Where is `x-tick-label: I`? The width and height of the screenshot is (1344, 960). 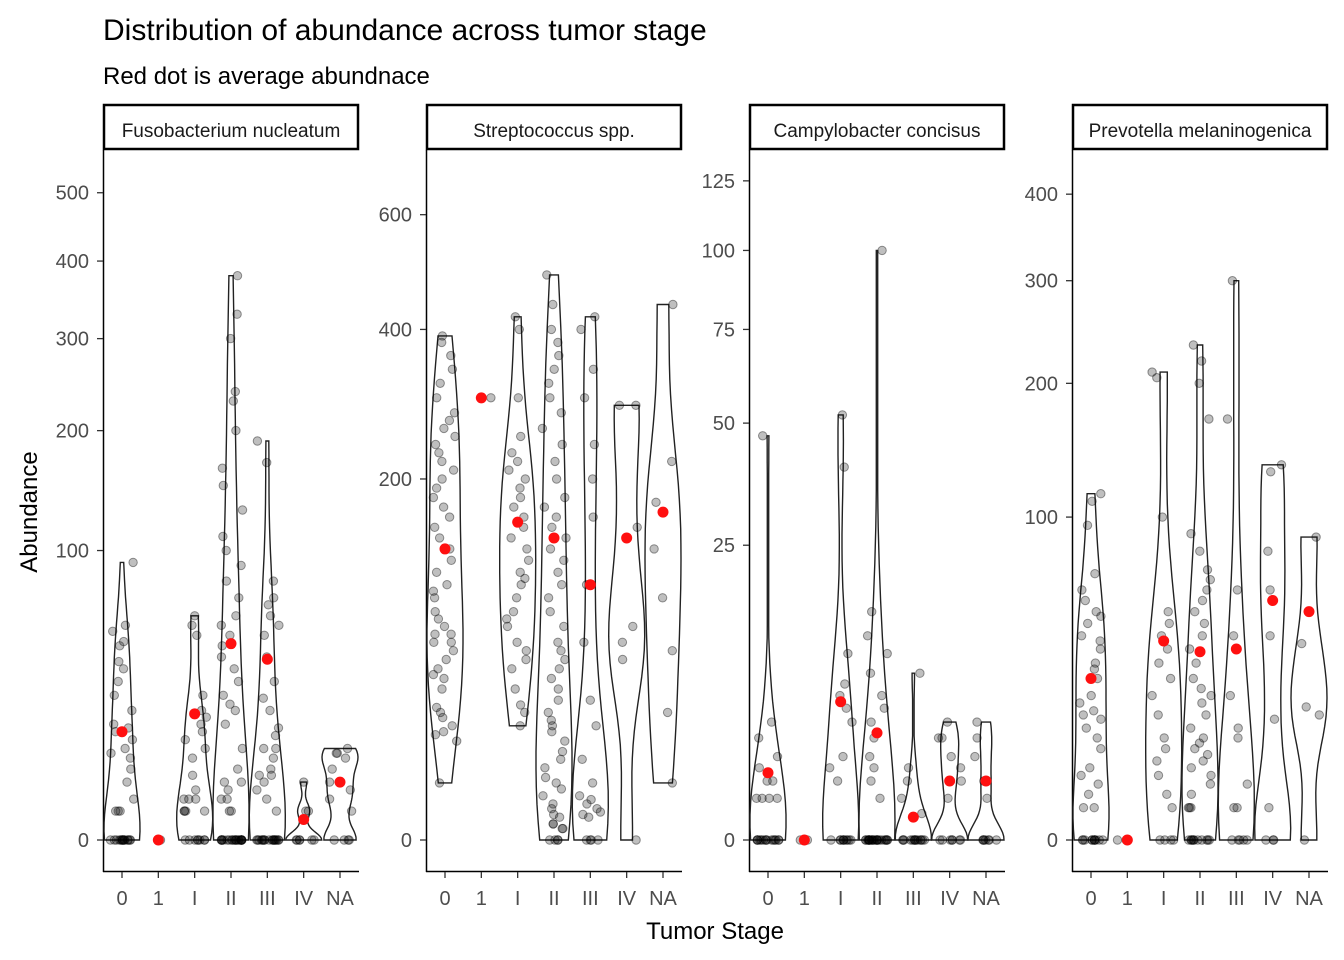 x-tick-label: I is located at coordinates (518, 899).